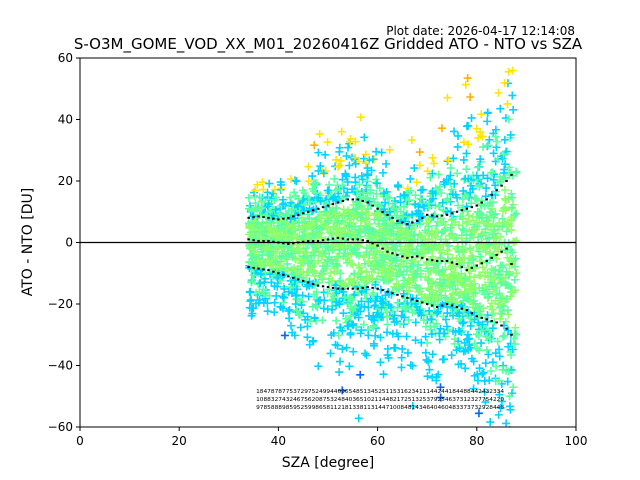 The image size is (640, 480). Describe the element at coordinates (69, 243) in the screenshot. I see `y-tick-label: 0` at that location.